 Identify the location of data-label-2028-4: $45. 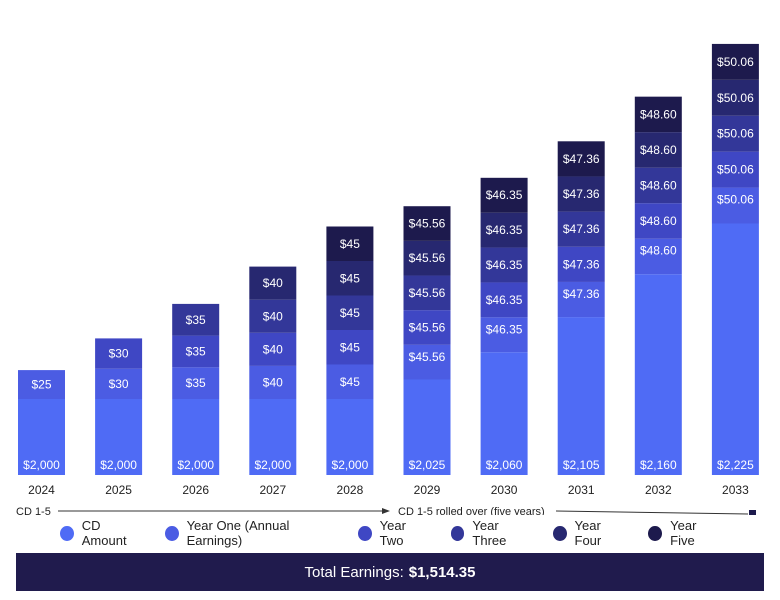
(350, 278).